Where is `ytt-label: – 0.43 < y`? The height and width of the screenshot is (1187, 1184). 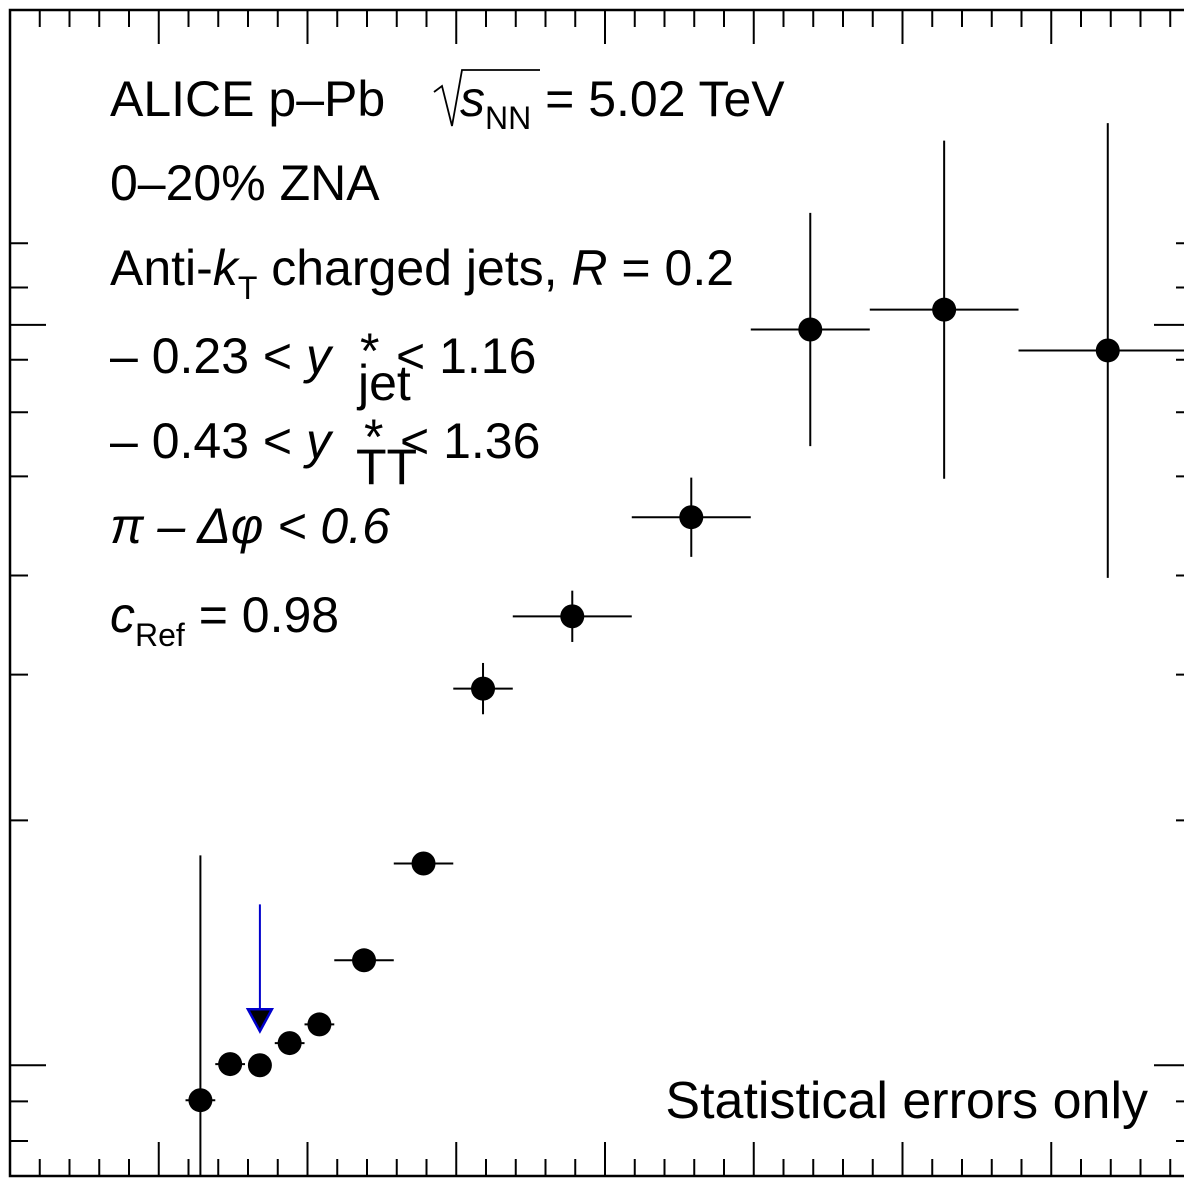 ytt-label: – 0.43 < y is located at coordinates (222, 441).